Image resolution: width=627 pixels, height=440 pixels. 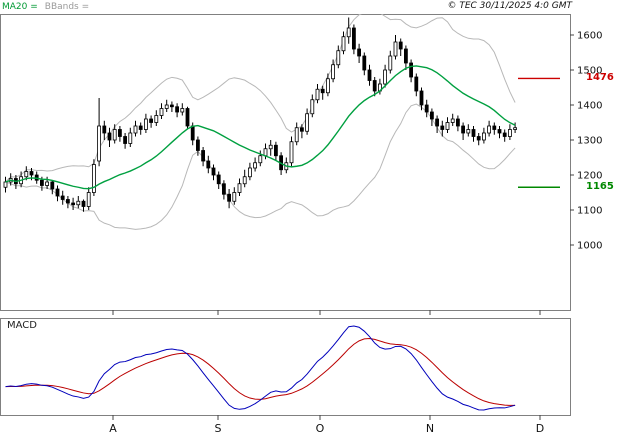 I want to click on y-axis-label: 1000, so click(x=589, y=246).